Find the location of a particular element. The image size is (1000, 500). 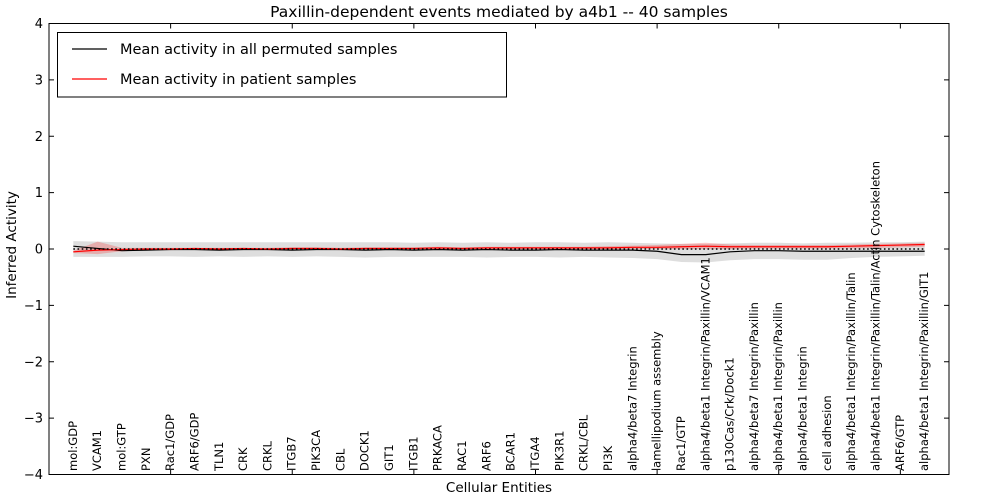

y-tick-label: 0 is located at coordinates (39, 250).